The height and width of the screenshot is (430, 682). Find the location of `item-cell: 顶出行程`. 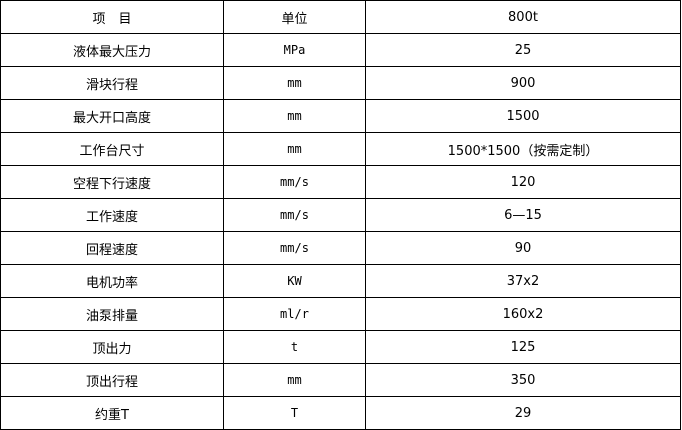

item-cell: 顶出行程 is located at coordinates (112, 380).